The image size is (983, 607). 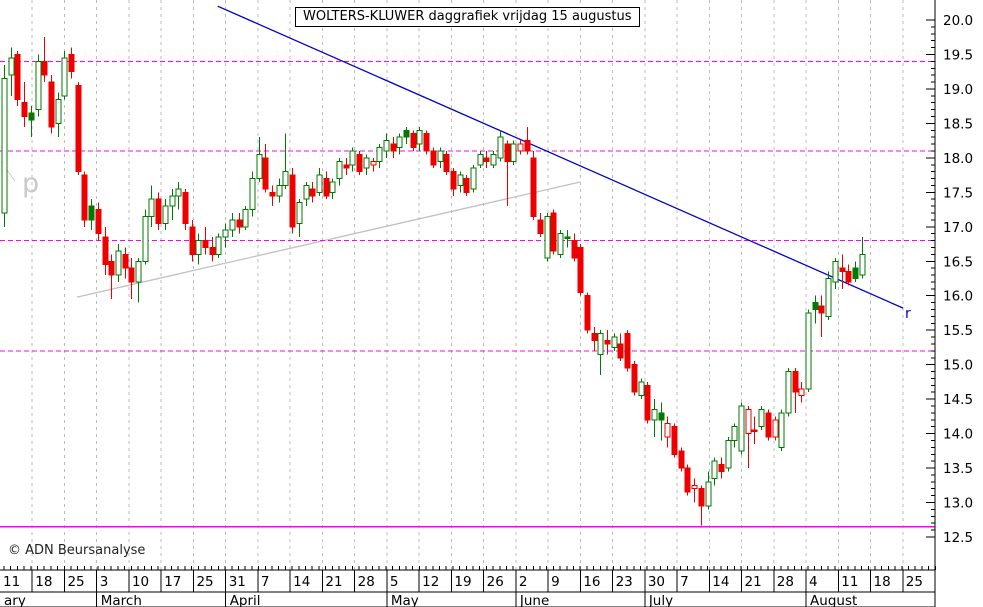 What do you see at coordinates (462, 582) in the screenshot?
I see `week-label: 19` at bounding box center [462, 582].